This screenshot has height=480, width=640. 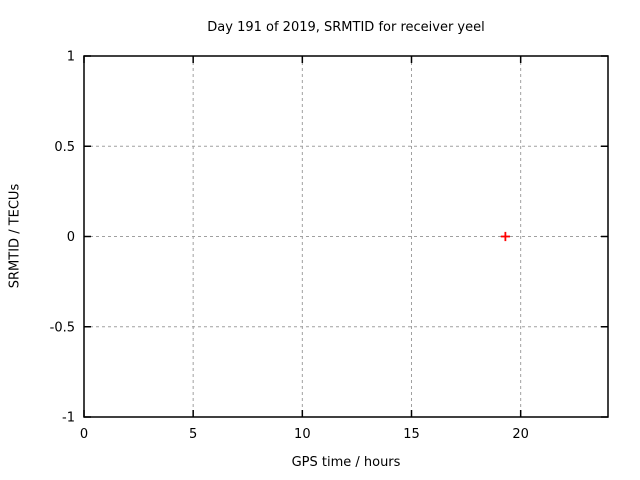 I want to click on y-tick-label: -0.5, so click(x=62, y=327).